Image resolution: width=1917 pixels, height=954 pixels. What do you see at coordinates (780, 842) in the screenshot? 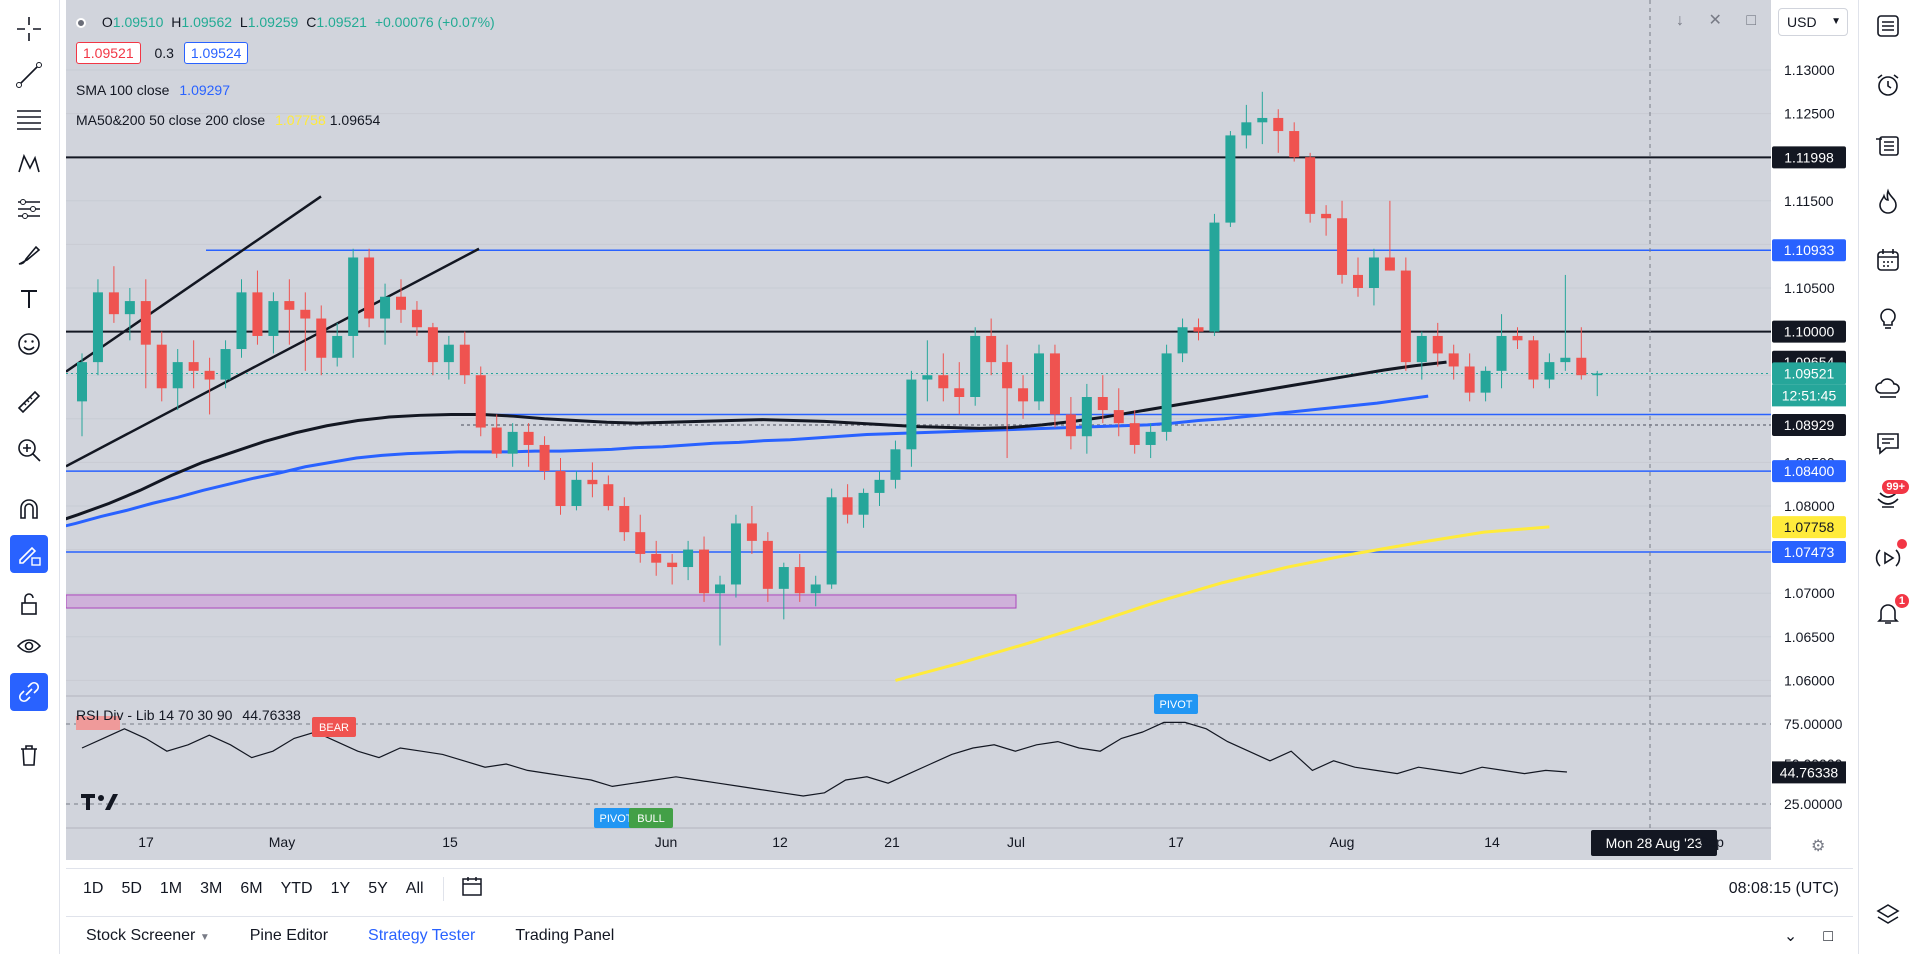
I see `time-tick: 12` at bounding box center [780, 842].